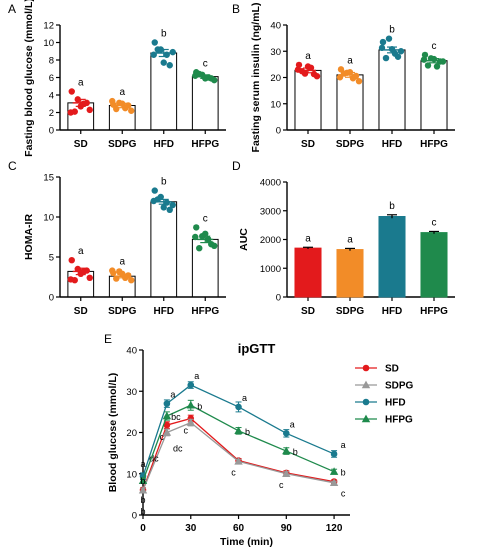 This screenshot has width=477, height=550. What do you see at coordinates (236, 9) in the screenshot?
I see `panel-label-b: B` at bounding box center [236, 9].